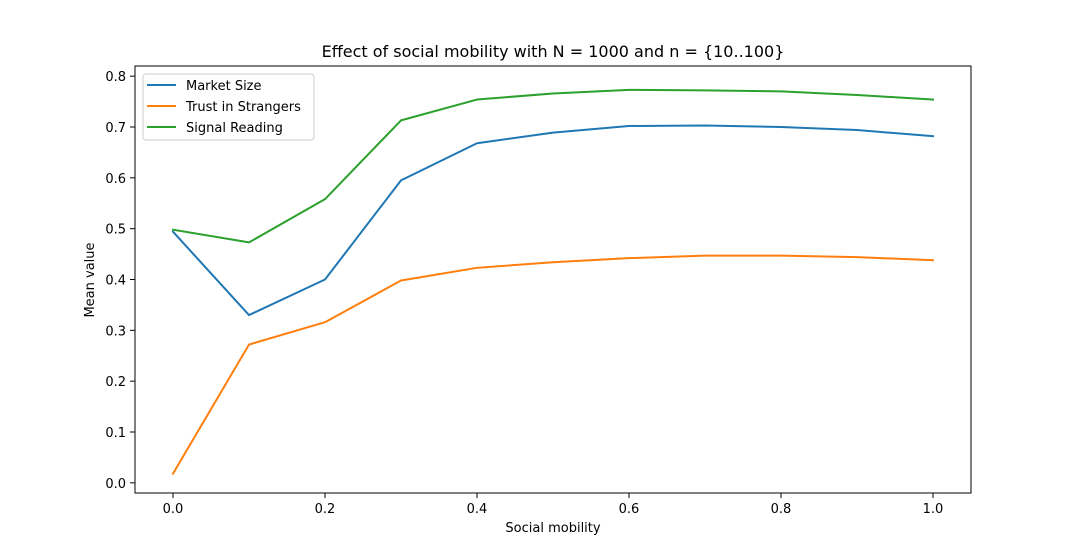 The image size is (1079, 553). I want to click on legend-label-0: Market Size, so click(224, 86).